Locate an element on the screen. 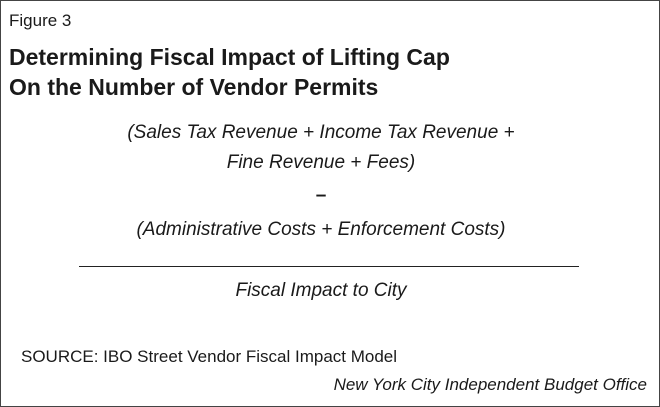 Image resolution: width=660 pixels, height=407 pixels. formula-operator: – is located at coordinates (321, 195).